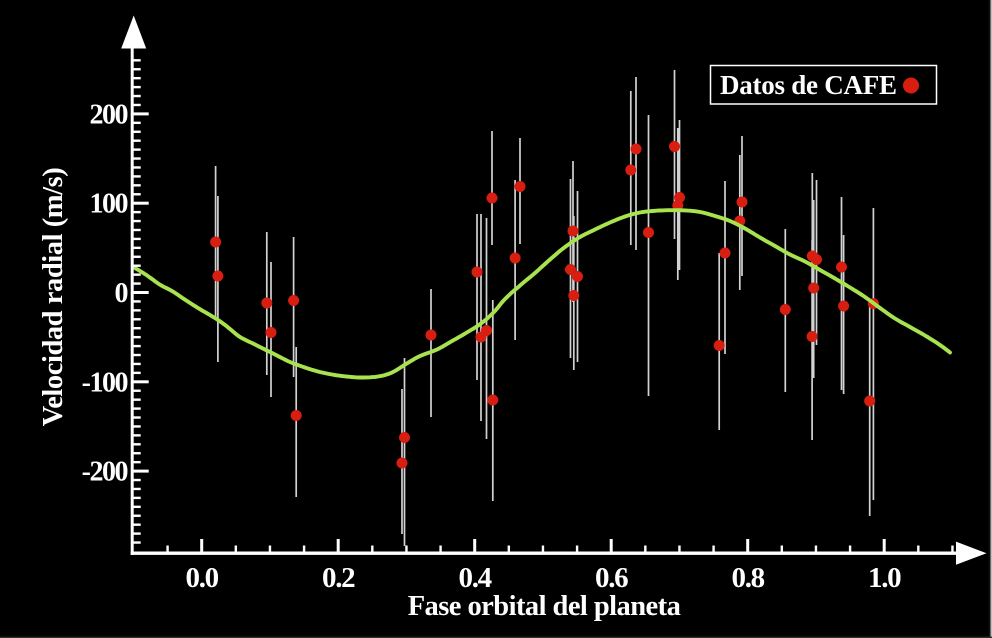 The height and width of the screenshot is (638, 992). What do you see at coordinates (53, 297) in the screenshot?
I see `svg-text: Velocidad radial (m/s)` at bounding box center [53, 297].